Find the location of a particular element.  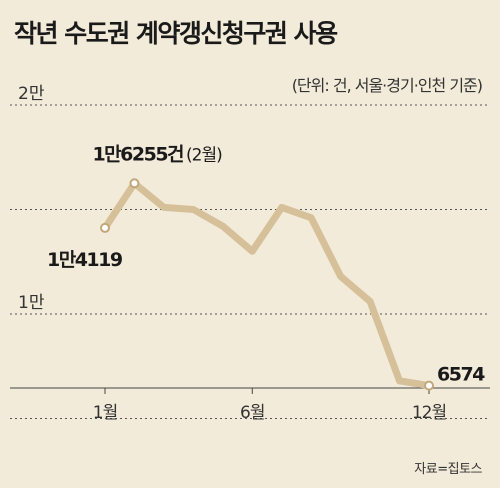

unit-note: (단위: 건, 서울·경기·인천 기준) is located at coordinates (387, 85).